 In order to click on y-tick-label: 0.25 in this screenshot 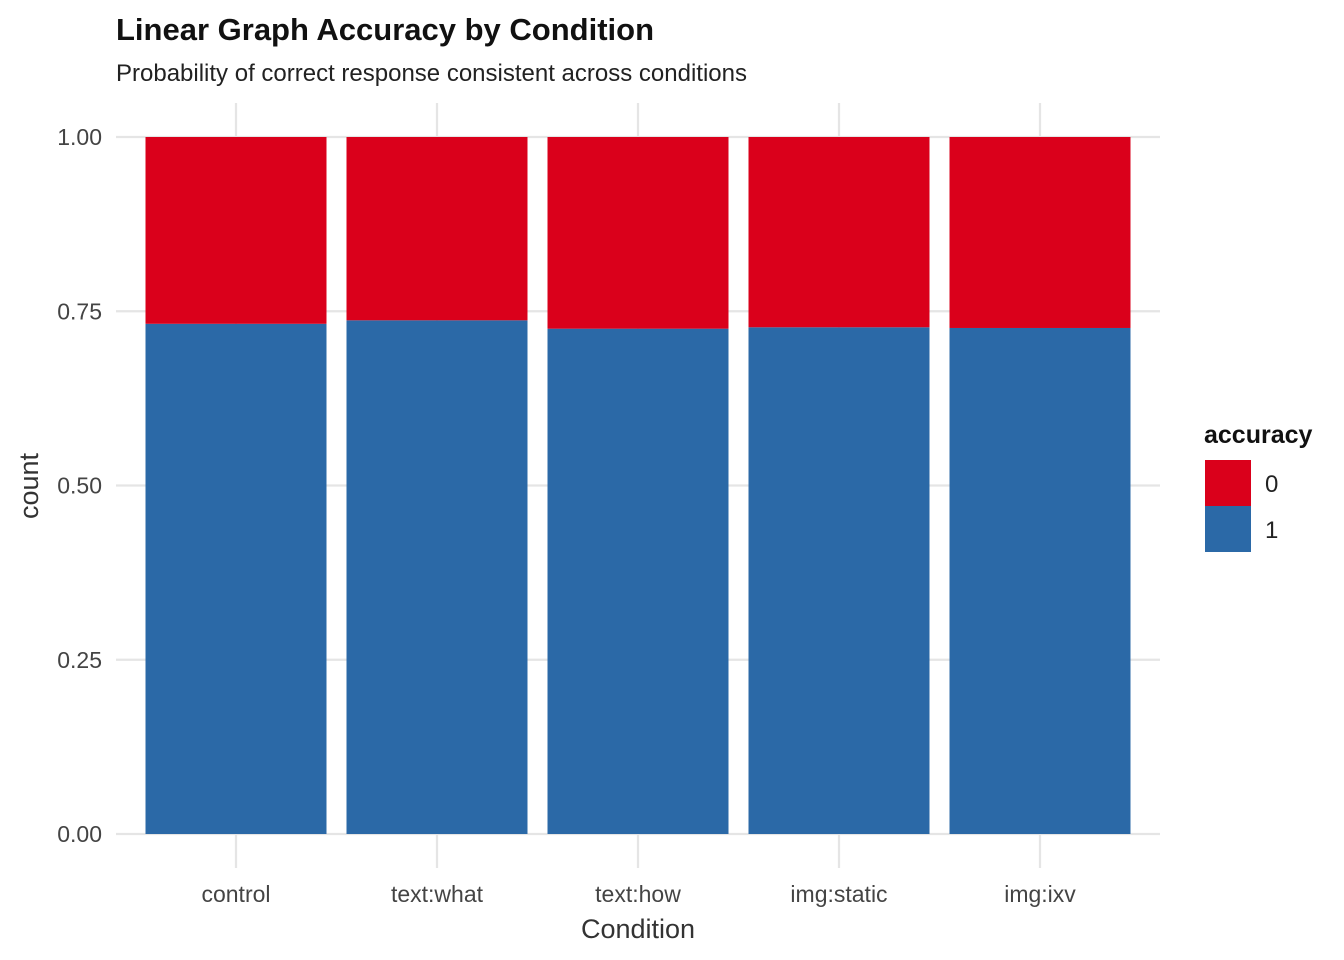, I will do `click(79, 660)`.